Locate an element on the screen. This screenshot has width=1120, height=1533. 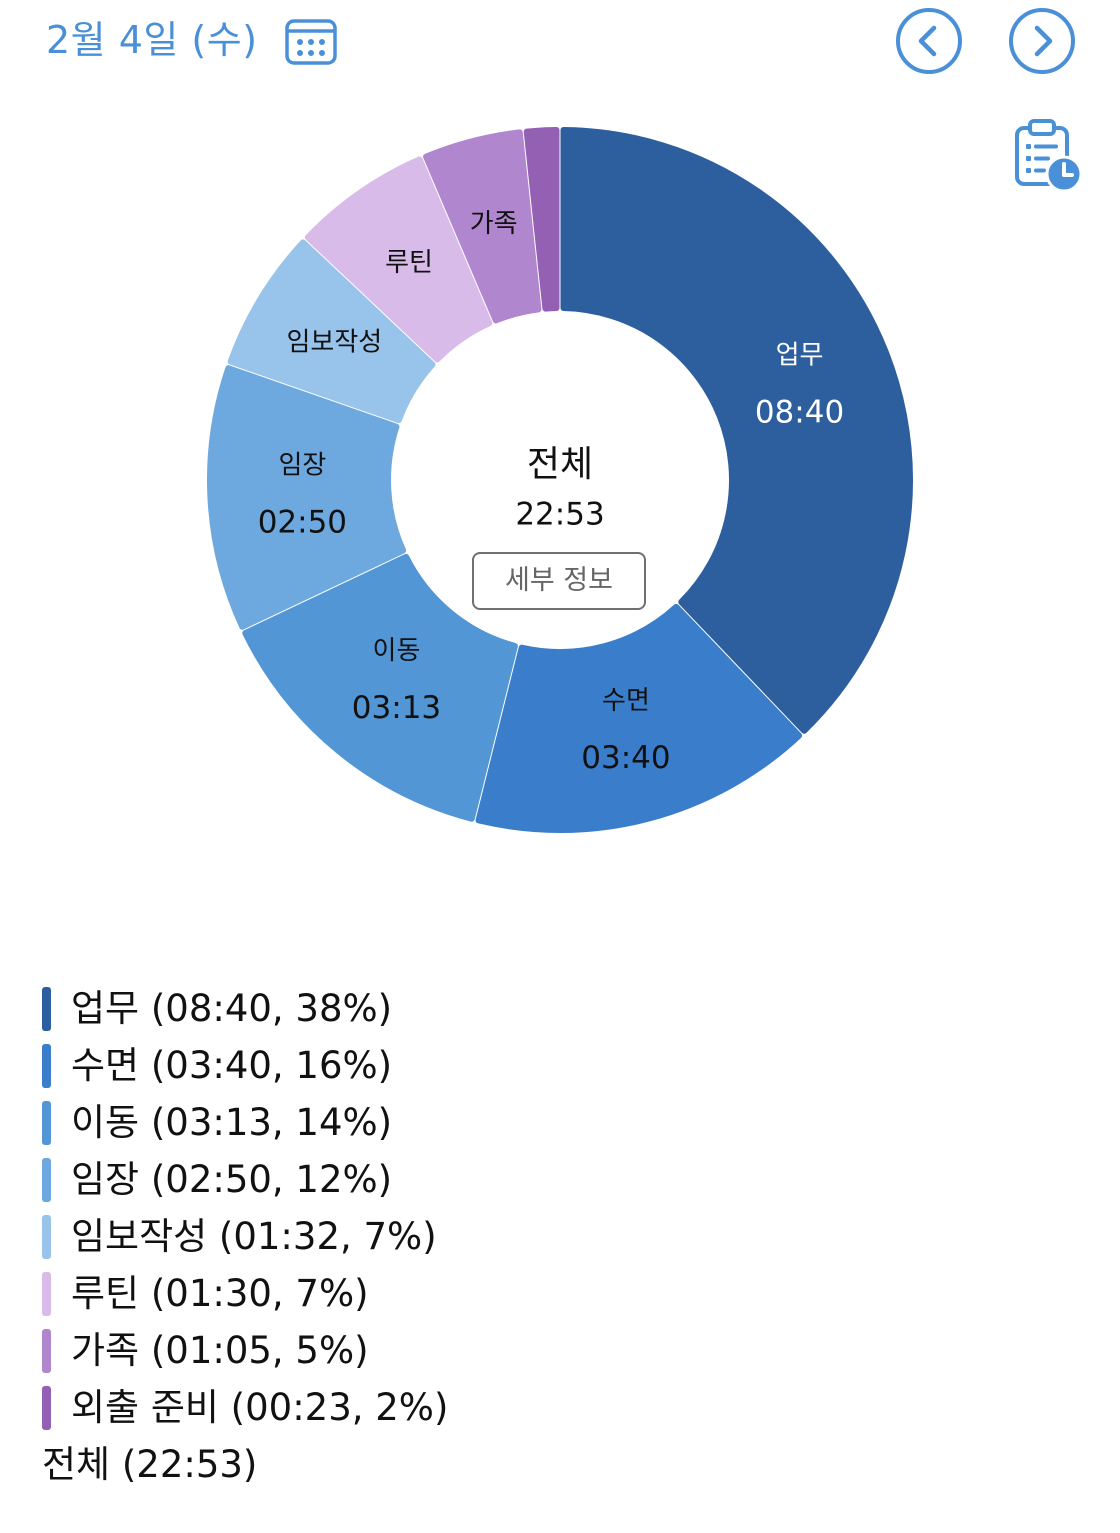
clipboard-clock-icon is located at coordinates (1048, 156).